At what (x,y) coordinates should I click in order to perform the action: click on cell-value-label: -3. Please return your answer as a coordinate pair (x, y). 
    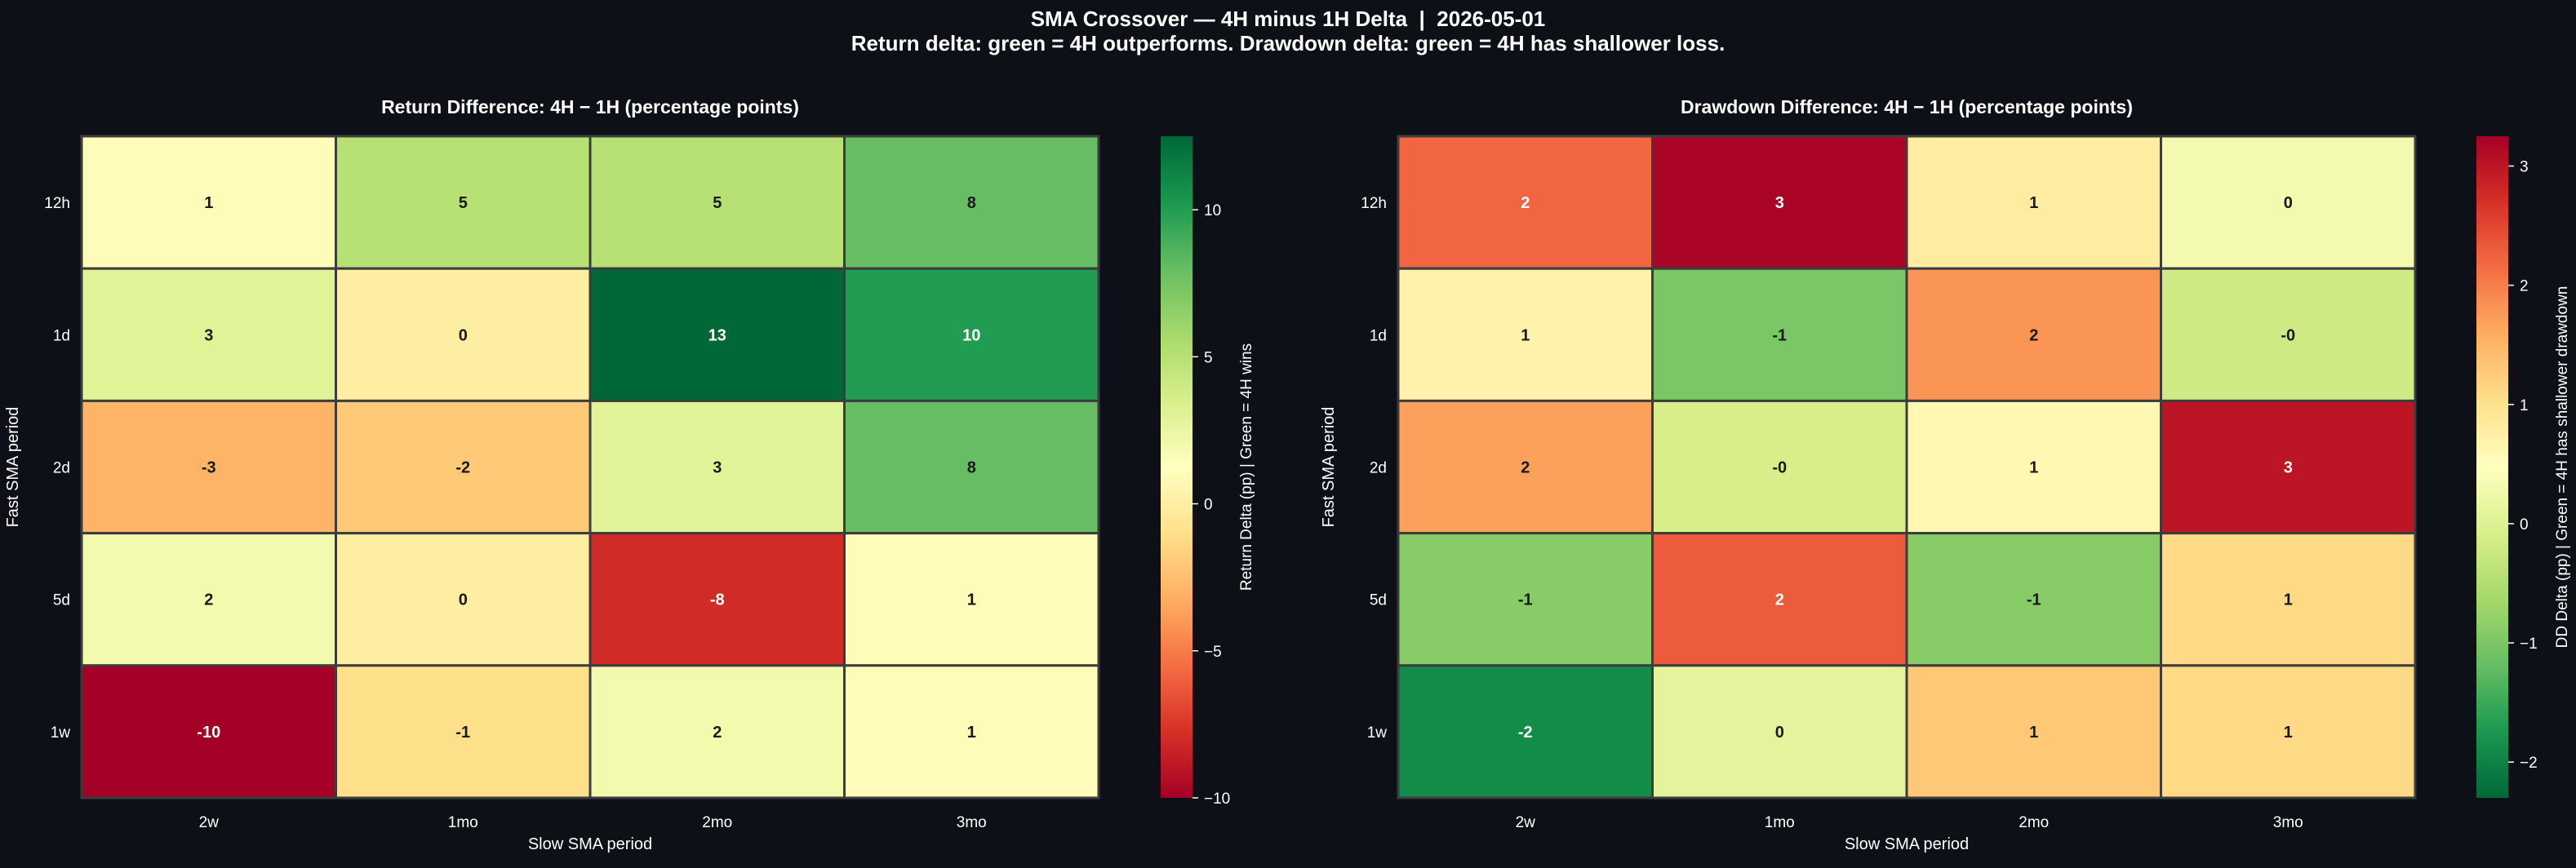
    Looking at the image, I should click on (209, 468).